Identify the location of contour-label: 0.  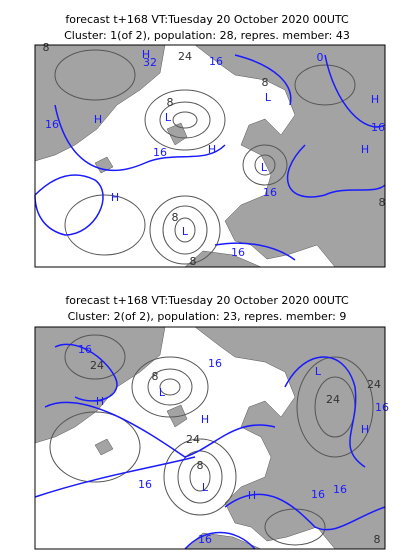
(320, 57).